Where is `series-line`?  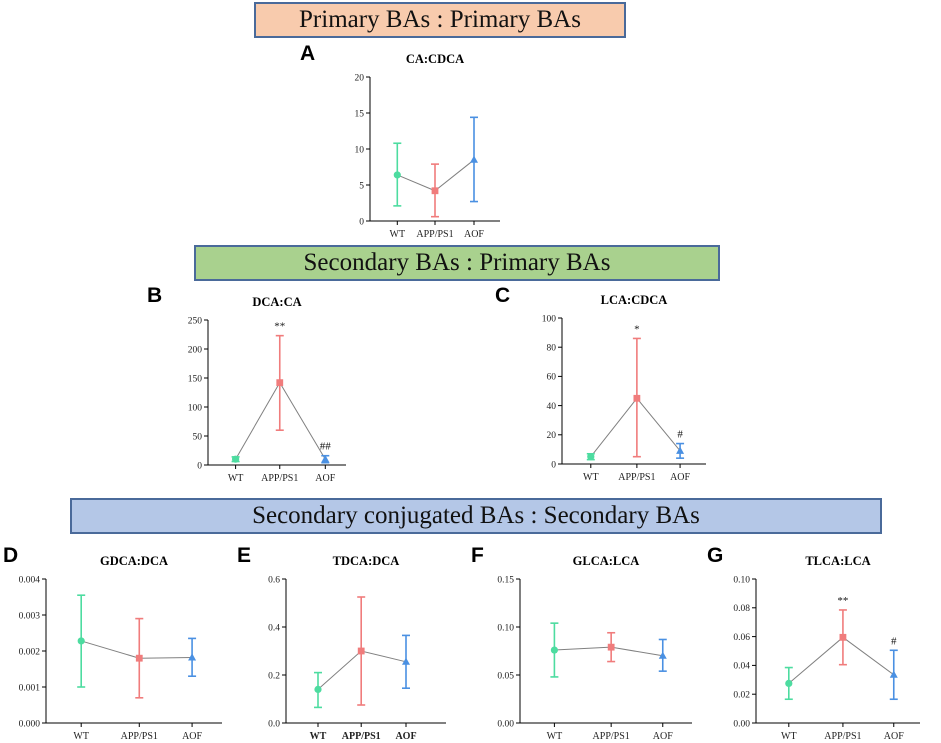
series-line is located at coordinates (841, 660).